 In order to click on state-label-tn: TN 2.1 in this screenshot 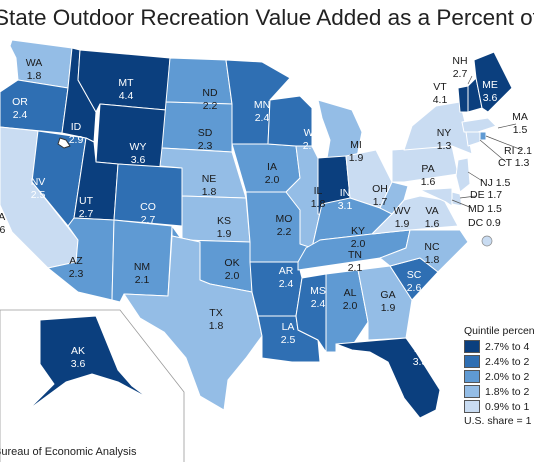, I will do `click(355, 261)`.